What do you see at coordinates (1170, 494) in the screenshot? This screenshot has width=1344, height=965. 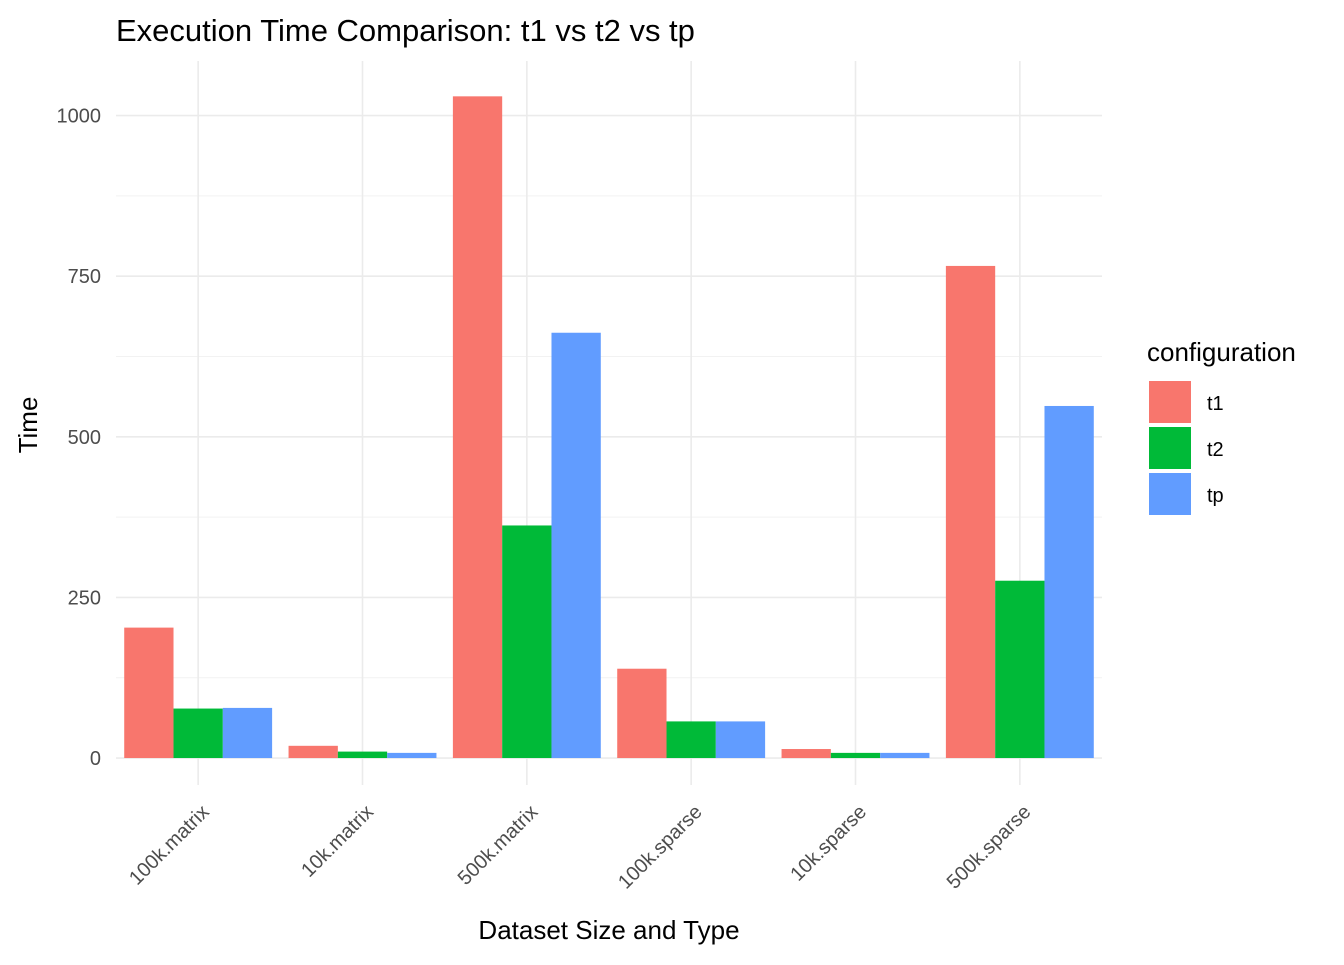 I see `legend-key-tp` at bounding box center [1170, 494].